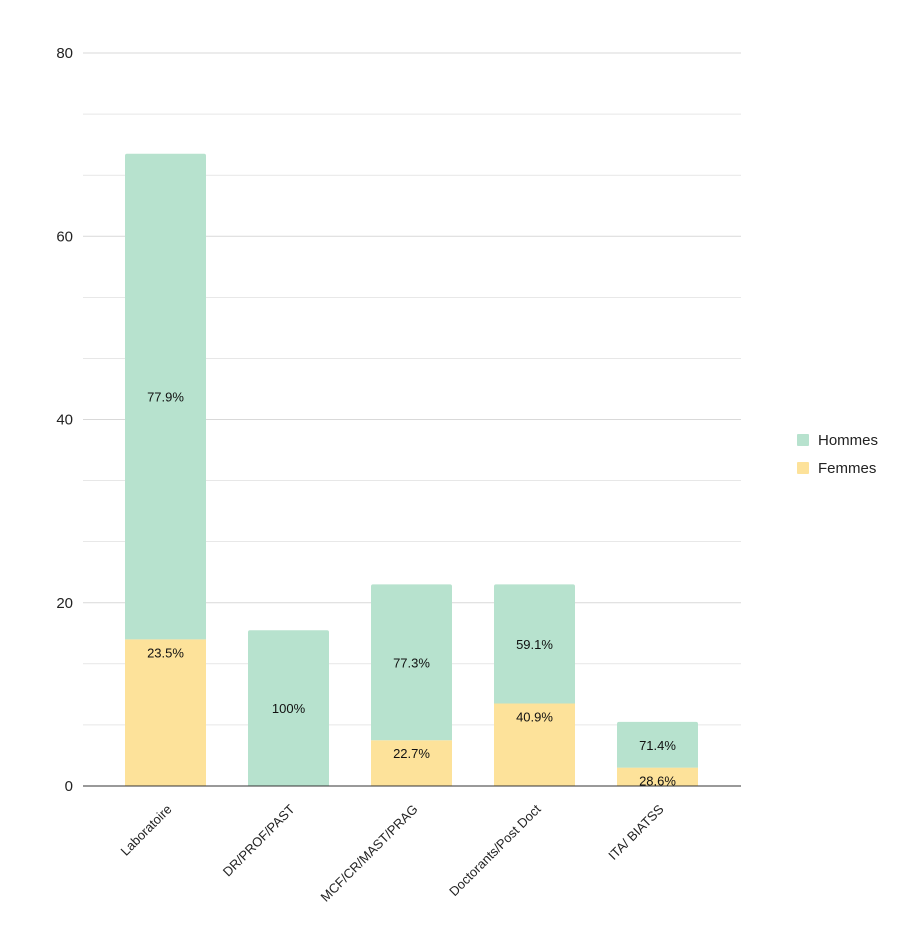 This screenshot has width=904, height=950. I want to click on category-label: Doctorants/Post Doct, so click(495, 850).